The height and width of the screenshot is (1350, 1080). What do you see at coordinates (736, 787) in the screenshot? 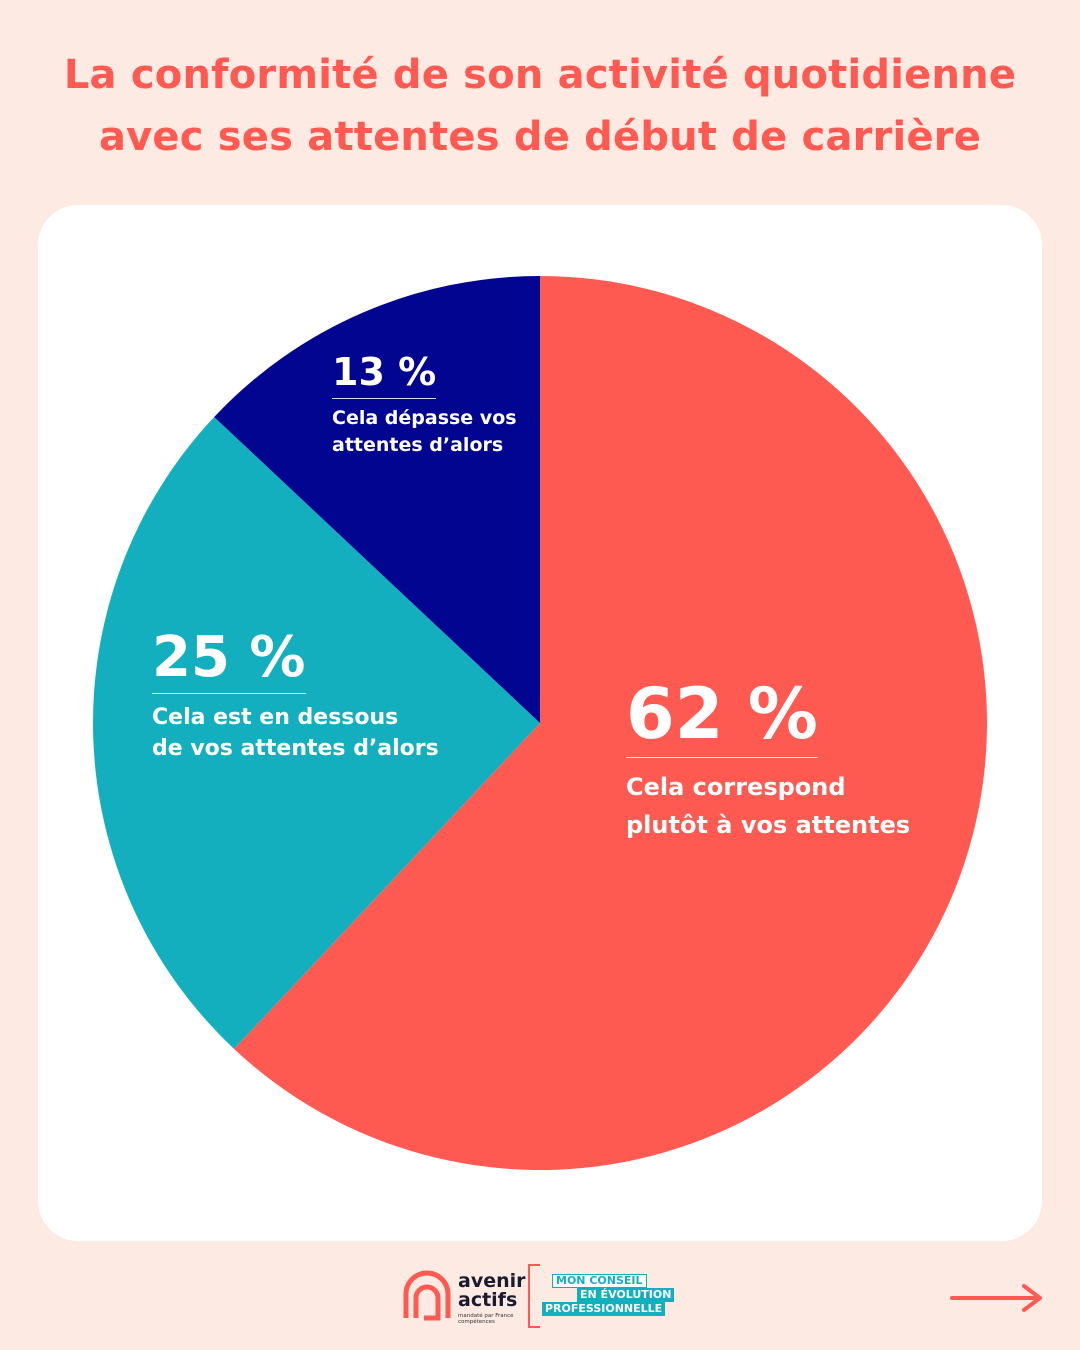
I see `slice-desc-62-line1: Cela correspond` at bounding box center [736, 787].